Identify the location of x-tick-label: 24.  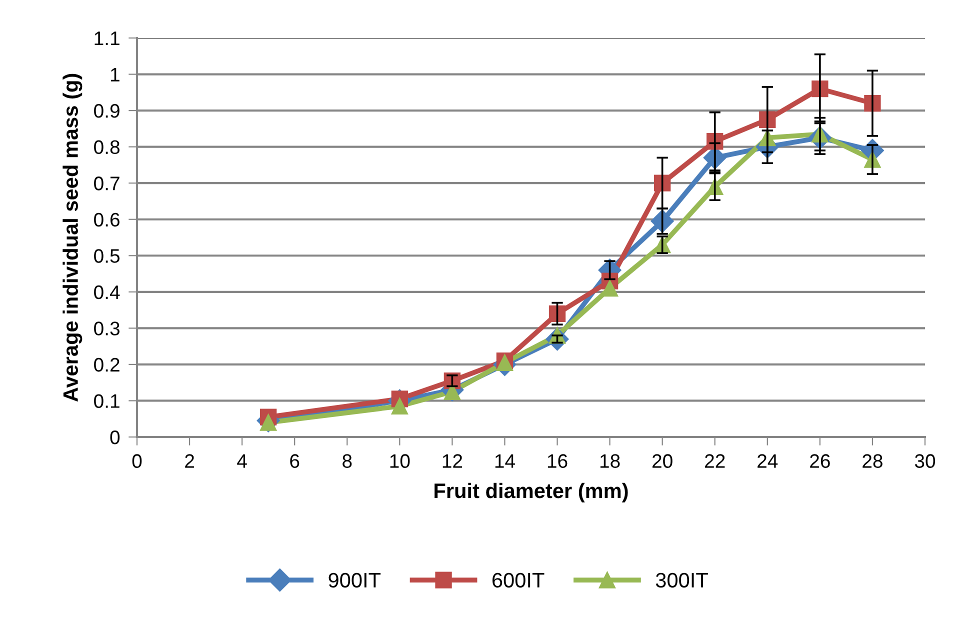
(768, 461).